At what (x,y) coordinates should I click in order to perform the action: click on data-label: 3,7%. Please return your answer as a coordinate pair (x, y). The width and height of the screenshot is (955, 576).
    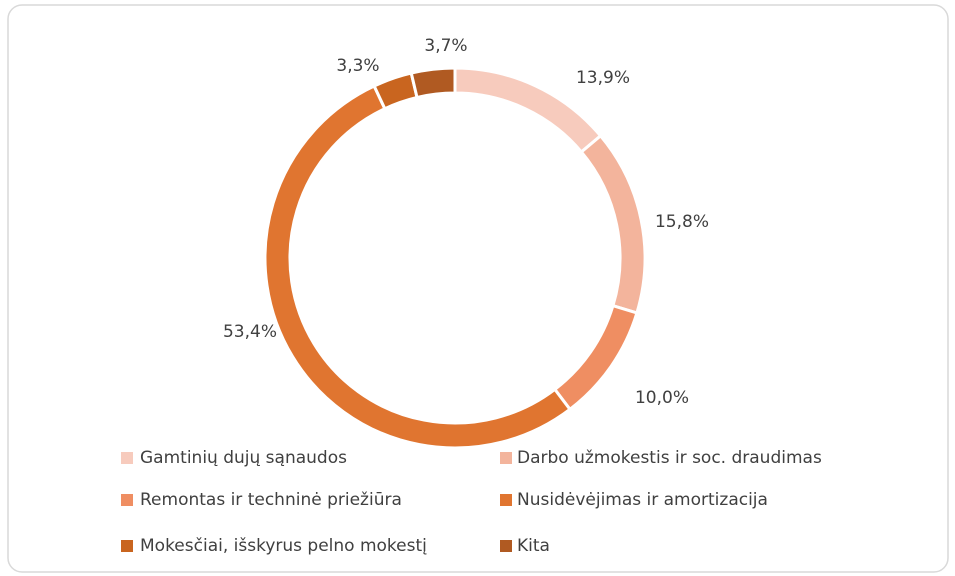
    Looking at the image, I should click on (445, 46).